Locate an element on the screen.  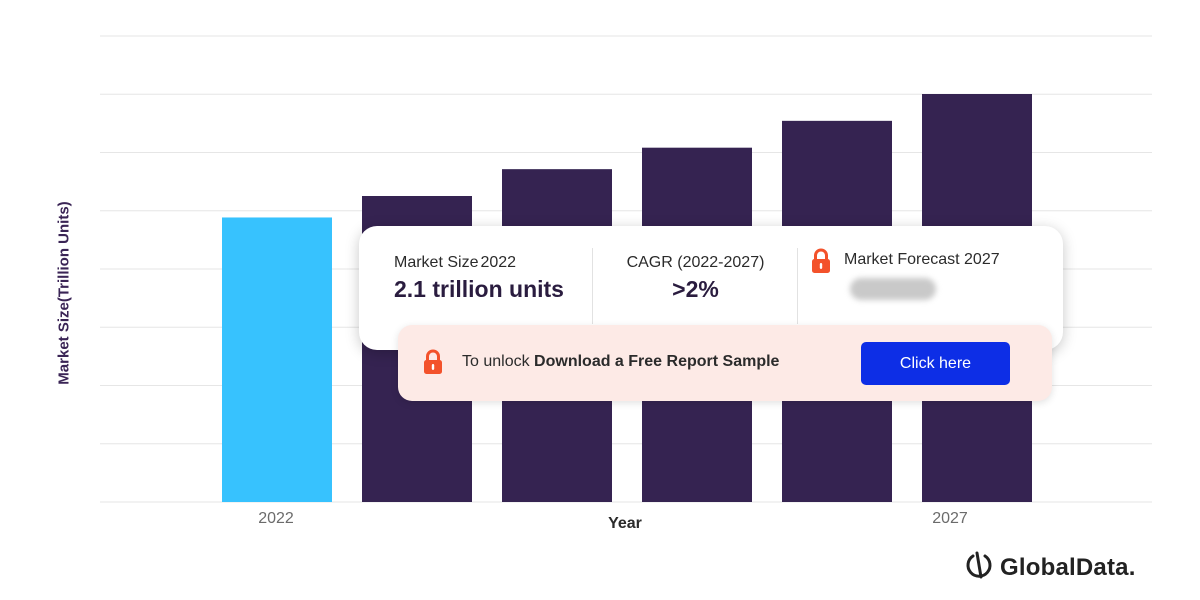
cagr-section: CAGR (2022-2027) >2% is located at coordinates (695, 286).